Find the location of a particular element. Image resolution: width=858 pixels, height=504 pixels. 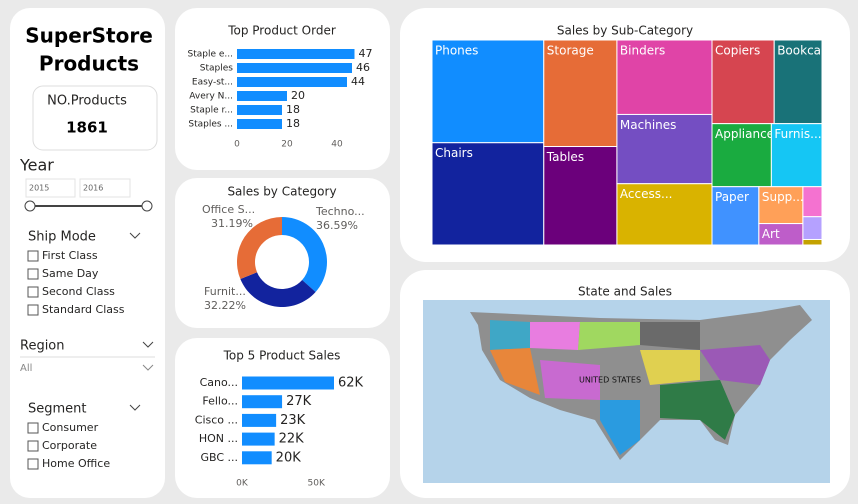

value-label: 47 is located at coordinates (366, 53).